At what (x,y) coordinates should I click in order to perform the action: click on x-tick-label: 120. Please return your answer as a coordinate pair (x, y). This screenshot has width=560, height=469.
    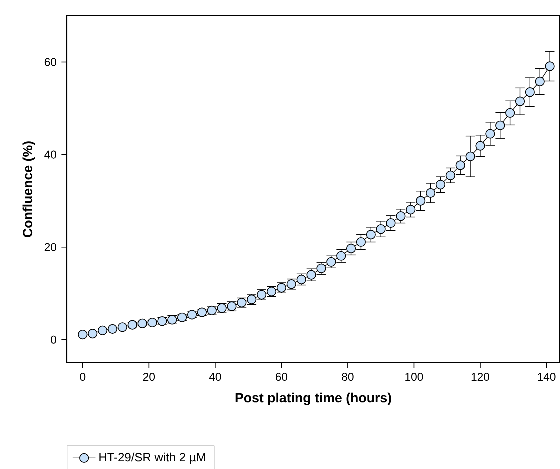
    Looking at the image, I should click on (481, 377).